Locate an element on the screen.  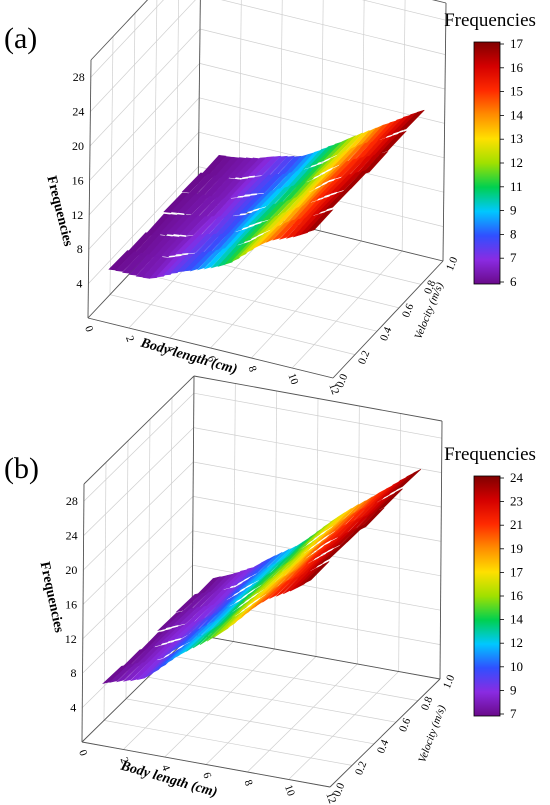
x-tick-label: 8 is located at coordinates (252, 369).